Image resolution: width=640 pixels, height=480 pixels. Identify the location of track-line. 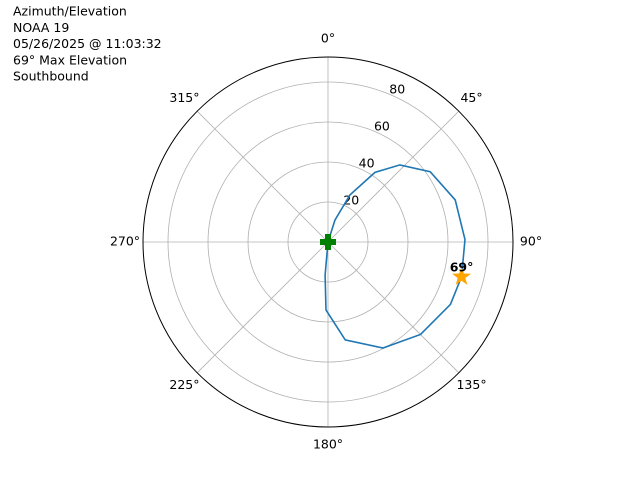
(395, 256).